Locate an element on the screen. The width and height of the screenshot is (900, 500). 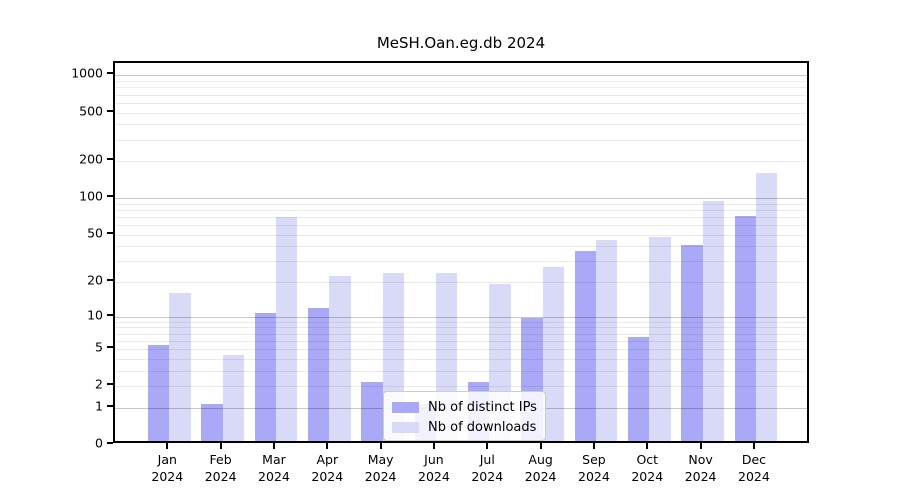
bar-nov-ips is located at coordinates (692, 343).